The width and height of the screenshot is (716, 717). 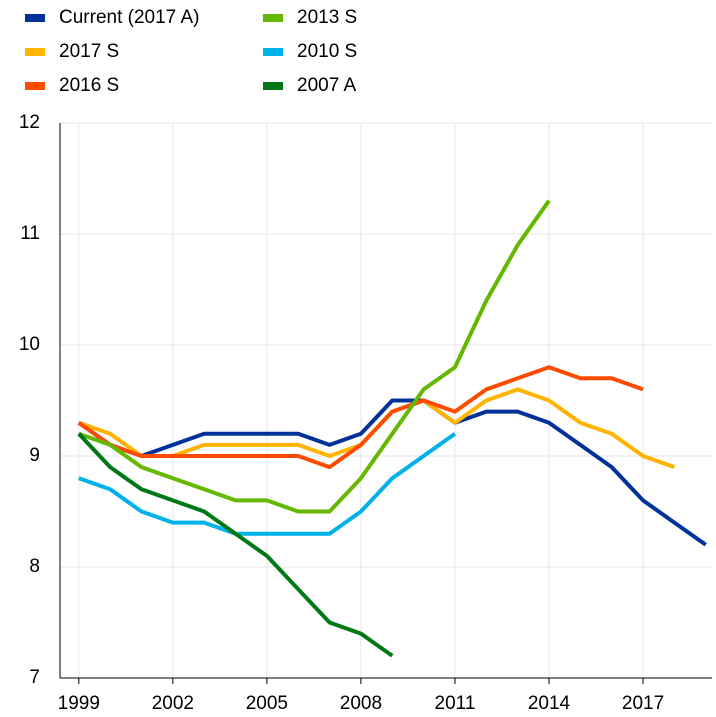 I want to click on x-tick-label: 1999, so click(x=79, y=703).